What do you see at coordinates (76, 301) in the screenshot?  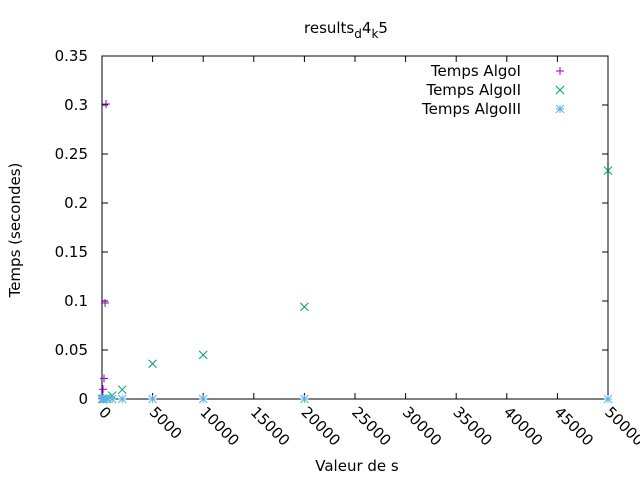 I see `y-tick-label: 0.1` at bounding box center [76, 301].